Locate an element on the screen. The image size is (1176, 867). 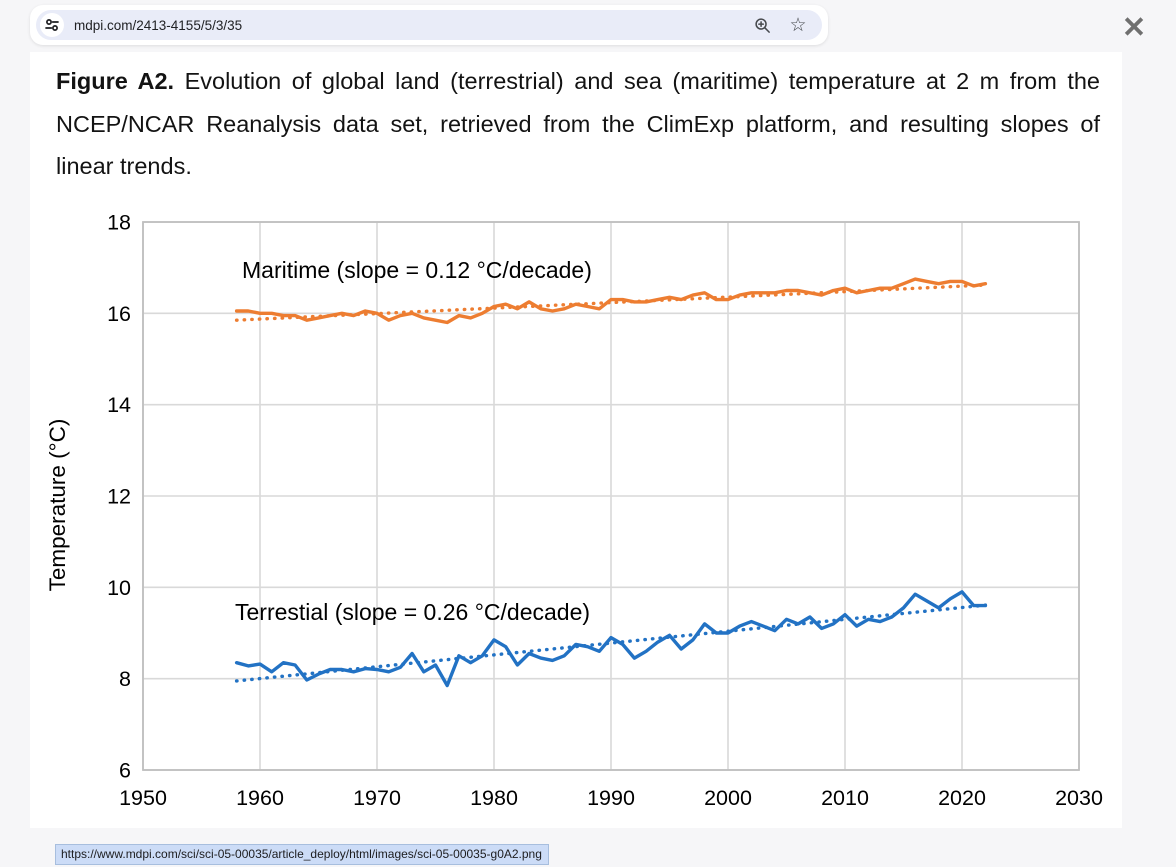
address-bar-container: mdpi.com/2413-4155/5/3/35 ☆ is located at coordinates (429, 25).